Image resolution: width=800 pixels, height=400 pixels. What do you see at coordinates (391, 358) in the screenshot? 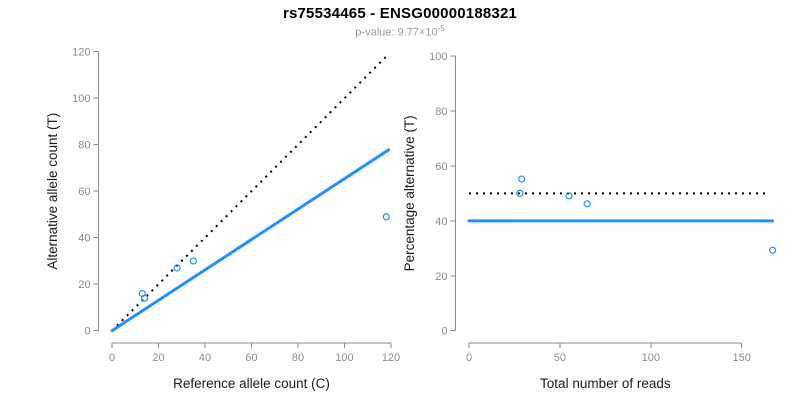
I see `x-tick-label: 120` at bounding box center [391, 358].